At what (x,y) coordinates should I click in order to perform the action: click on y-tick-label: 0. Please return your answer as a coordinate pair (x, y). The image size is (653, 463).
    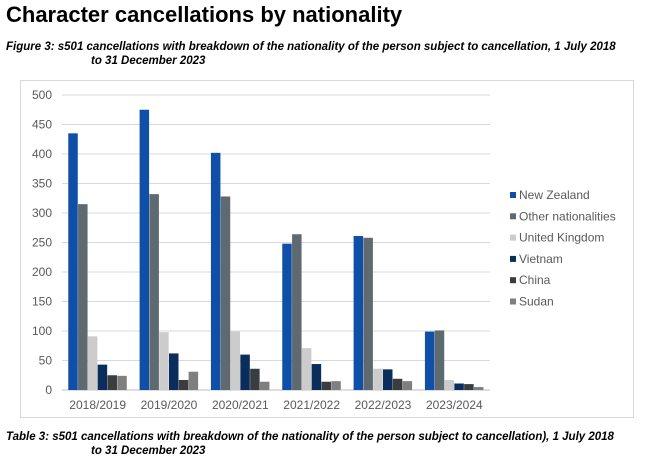
    Looking at the image, I should click on (48, 390).